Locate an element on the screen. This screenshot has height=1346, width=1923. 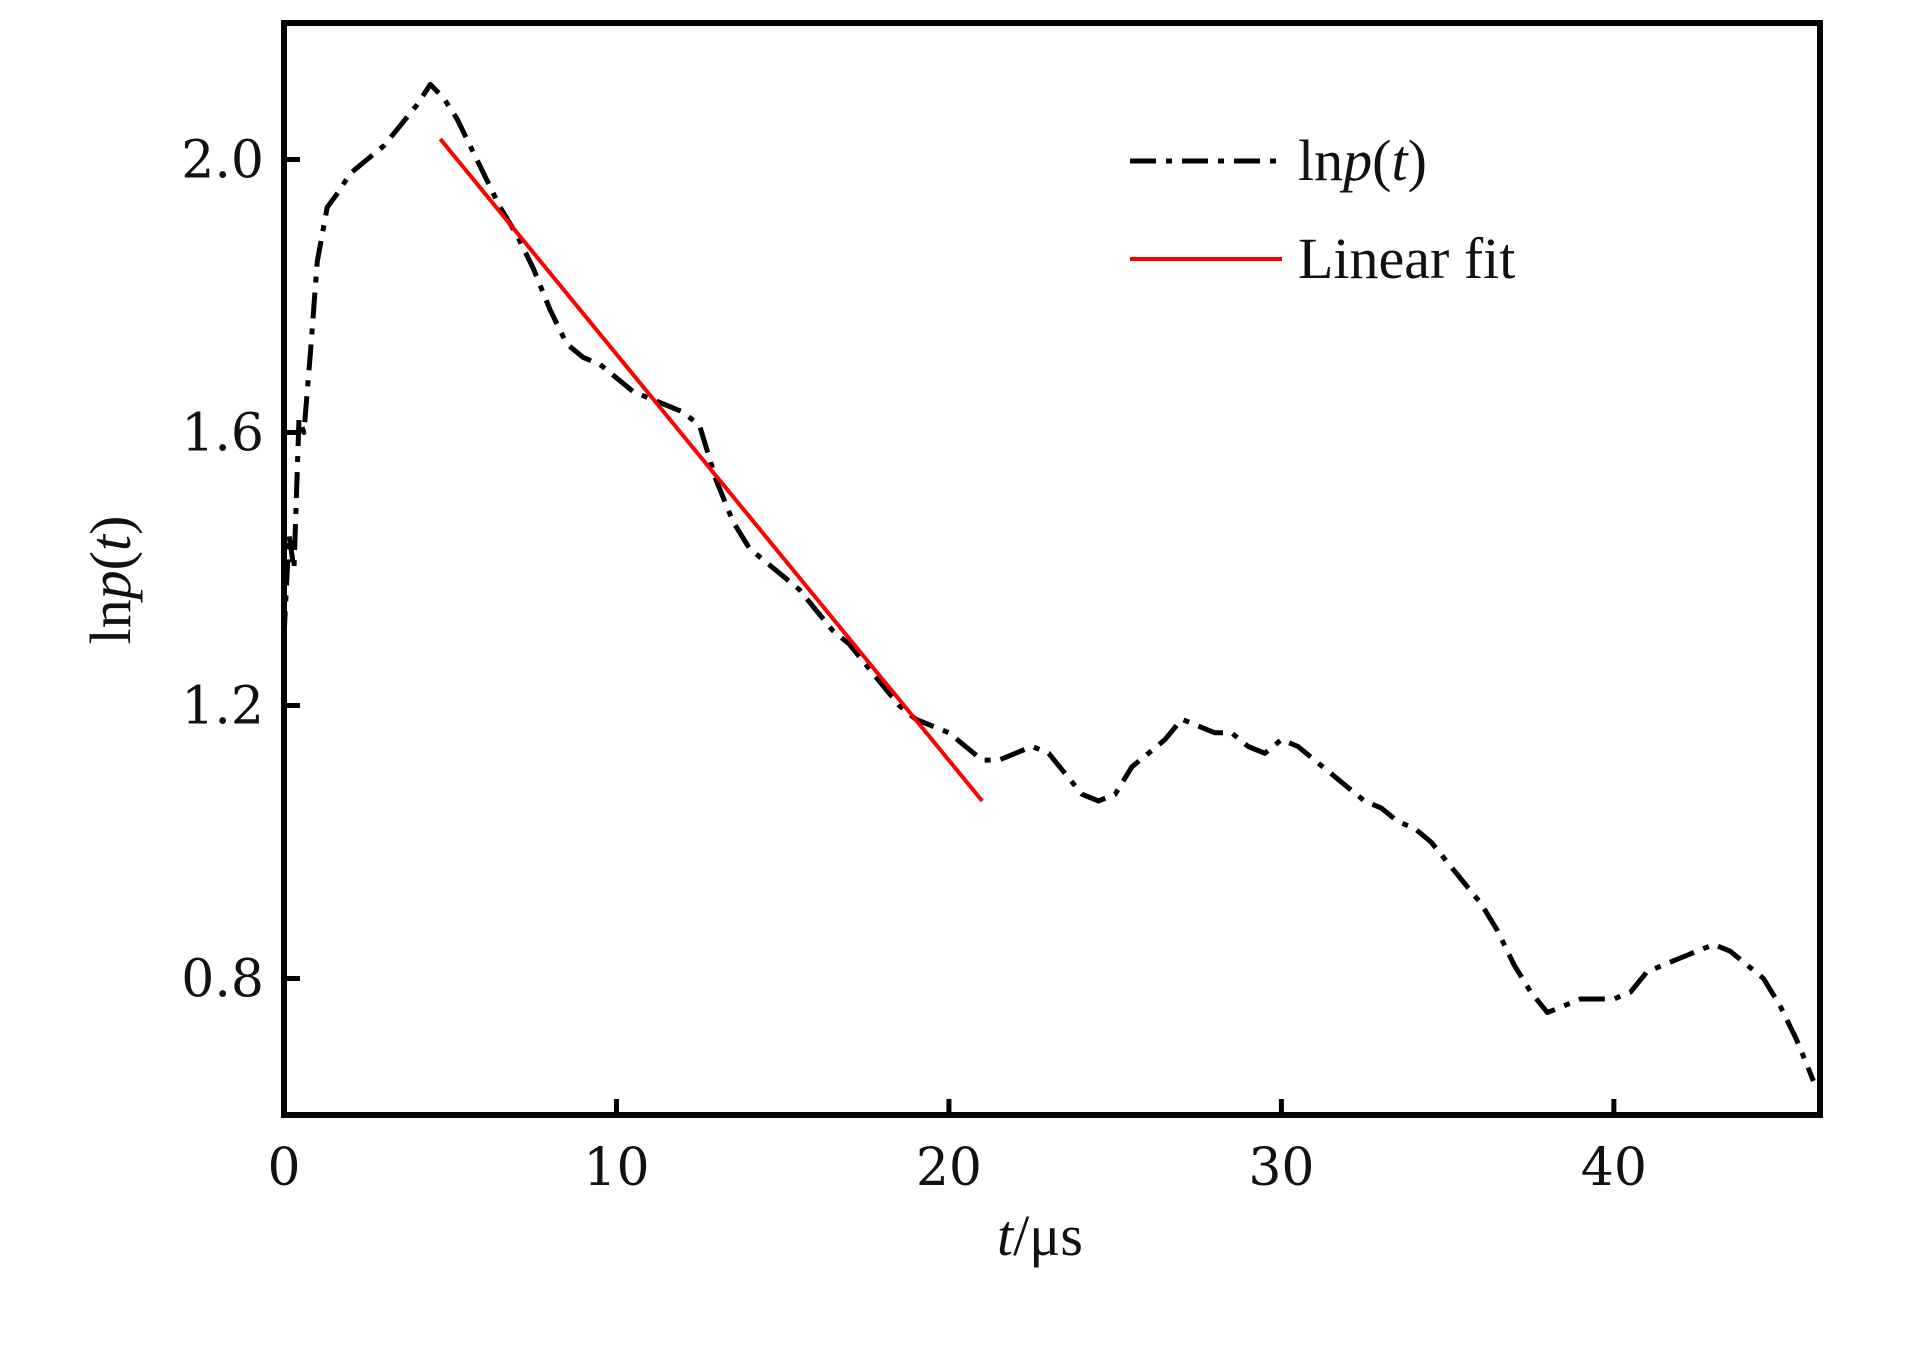
x-axis-title: t/μs is located at coordinates (1040, 1235).